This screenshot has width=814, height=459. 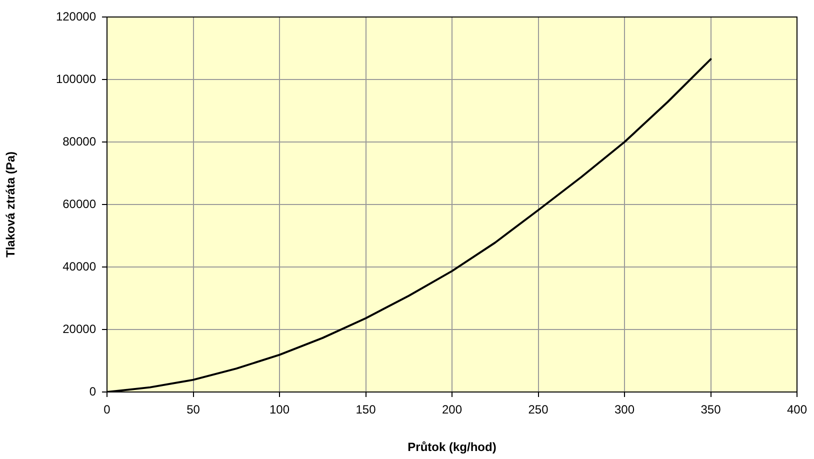 What do you see at coordinates (711, 409) in the screenshot?
I see `x-tick-label: 350` at bounding box center [711, 409].